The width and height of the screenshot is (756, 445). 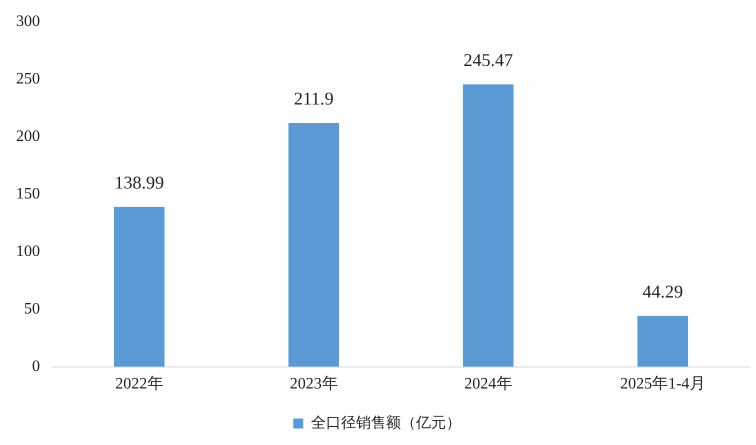 What do you see at coordinates (139, 384) in the screenshot?
I see `x-tick-label: 2022年` at bounding box center [139, 384].